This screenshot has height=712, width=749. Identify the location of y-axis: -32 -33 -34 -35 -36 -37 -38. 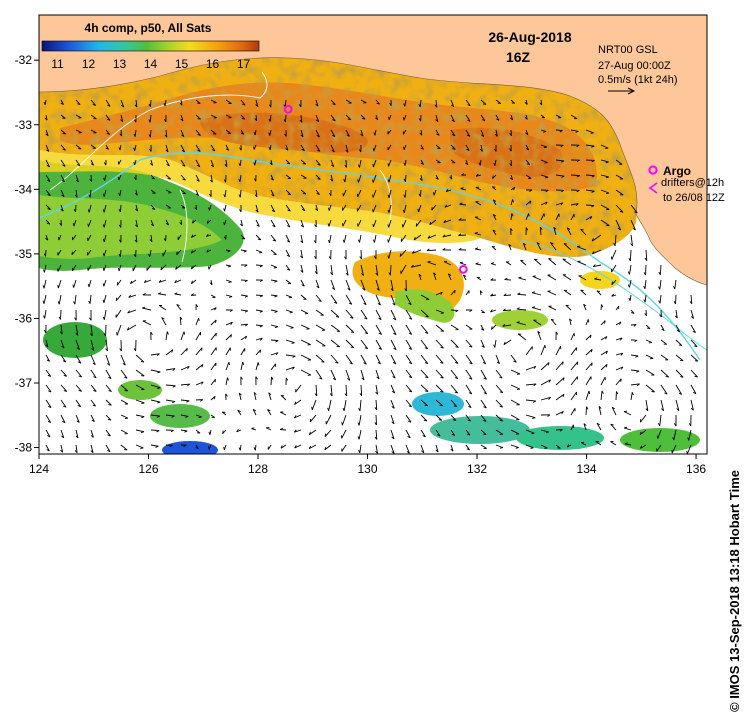
(27, 253).